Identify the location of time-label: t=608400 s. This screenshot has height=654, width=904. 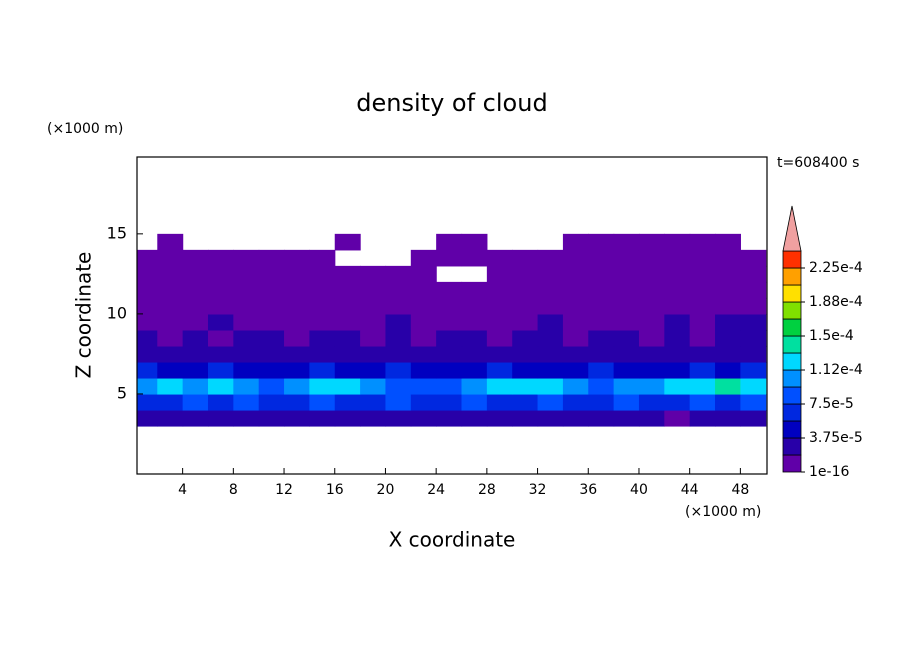
(818, 163).